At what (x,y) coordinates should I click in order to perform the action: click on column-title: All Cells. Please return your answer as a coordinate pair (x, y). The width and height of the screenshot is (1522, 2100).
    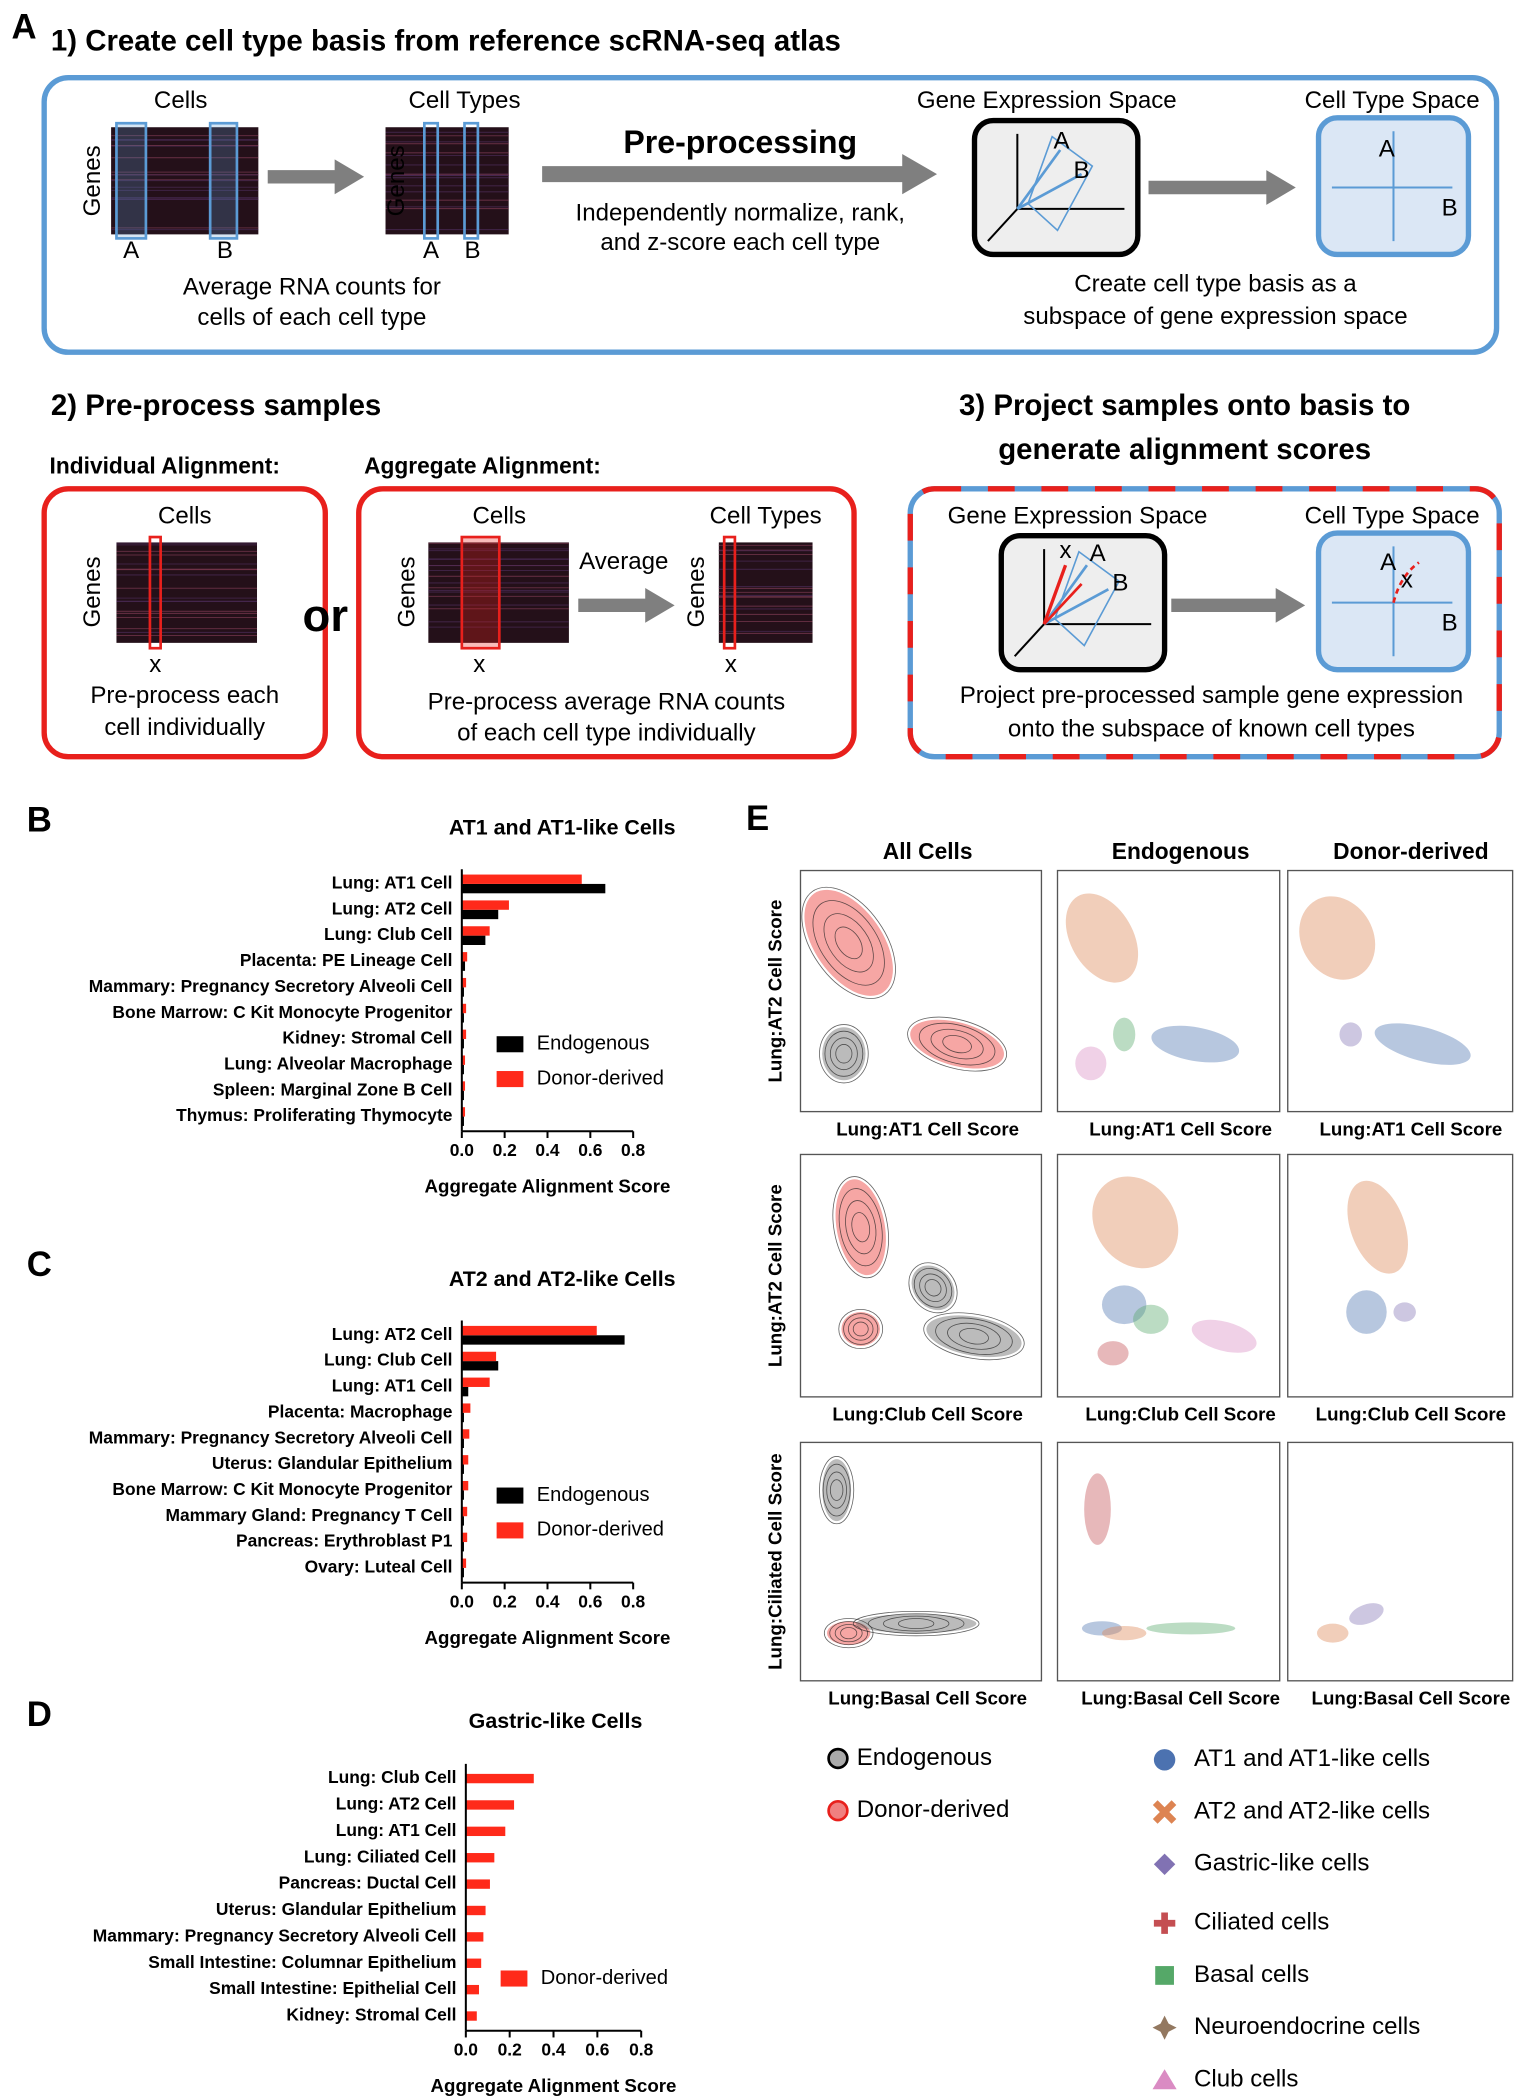
    Looking at the image, I should click on (928, 851).